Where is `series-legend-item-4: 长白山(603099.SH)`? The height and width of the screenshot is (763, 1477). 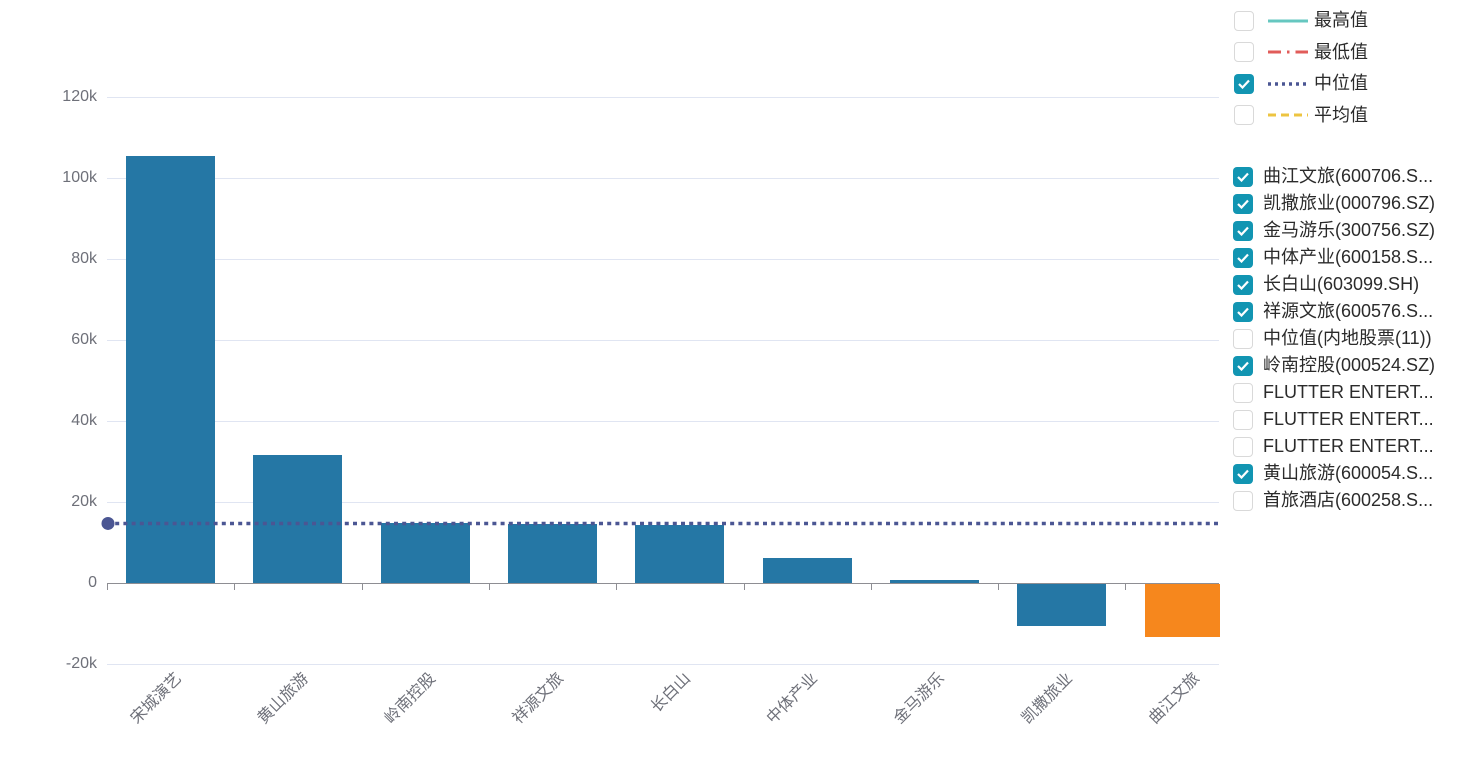 series-legend-item-4: 长白山(603099.SH) is located at coordinates (1326, 284).